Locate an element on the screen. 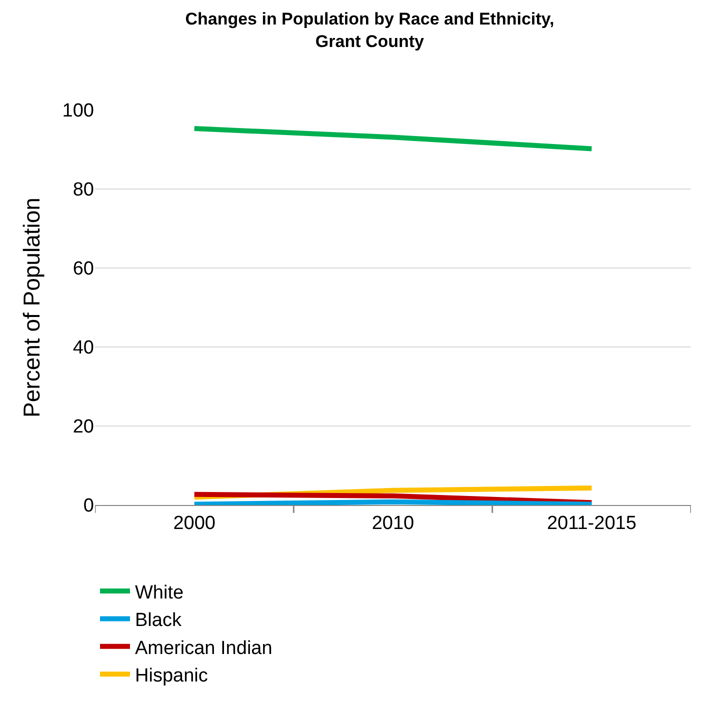  y-tick-label: 100 is located at coordinates (78, 111).